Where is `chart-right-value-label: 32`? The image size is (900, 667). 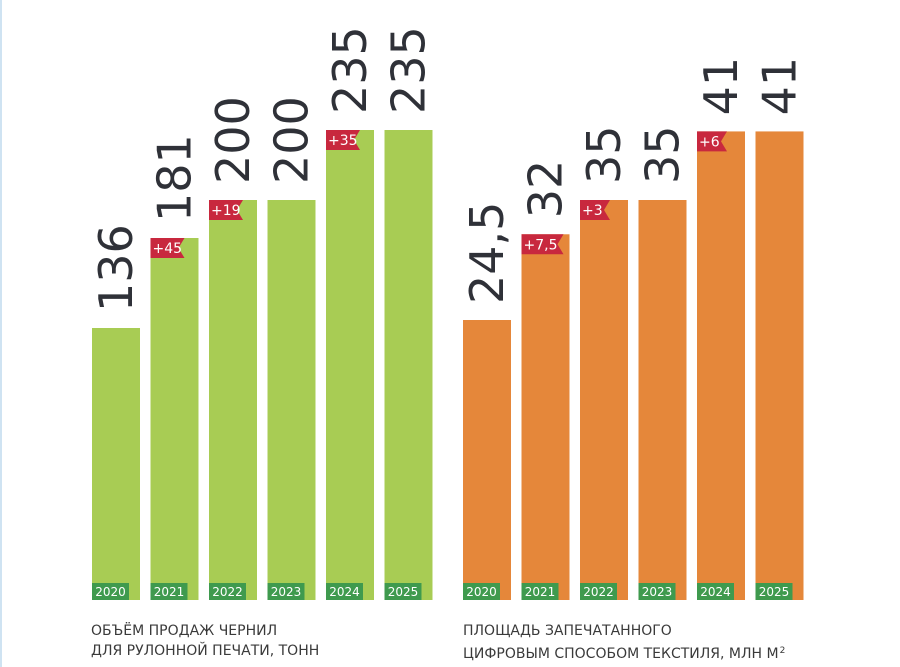
chart-right-value-label: 32 is located at coordinates (546, 189).